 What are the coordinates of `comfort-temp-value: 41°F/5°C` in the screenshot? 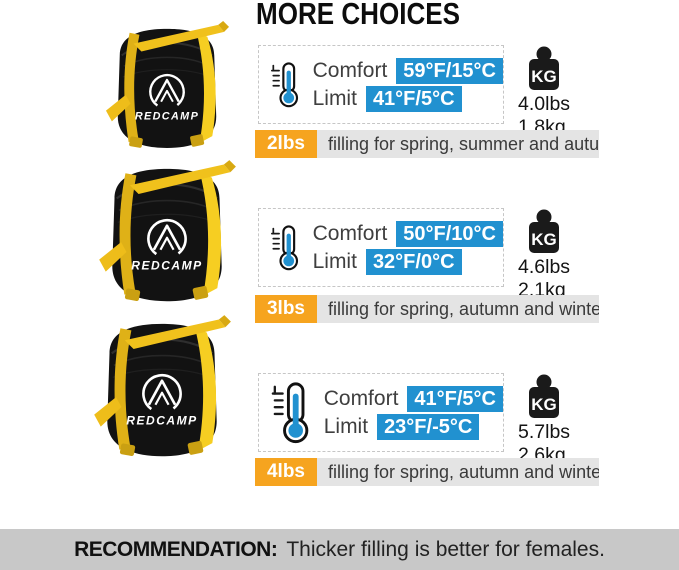 It's located at (455, 398).